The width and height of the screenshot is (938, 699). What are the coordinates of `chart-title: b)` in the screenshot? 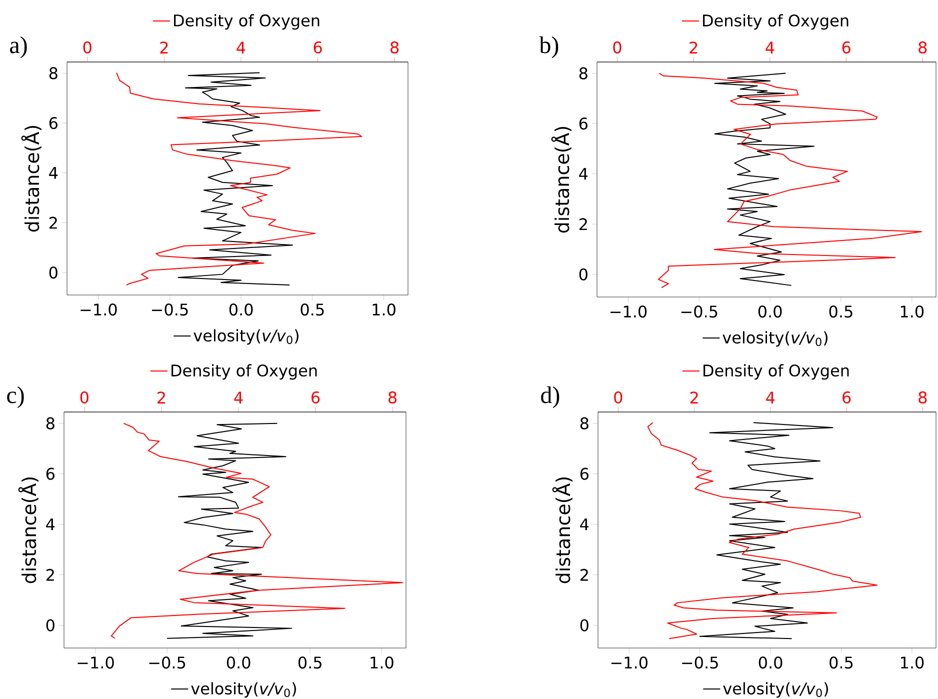 It's located at (548, 47).